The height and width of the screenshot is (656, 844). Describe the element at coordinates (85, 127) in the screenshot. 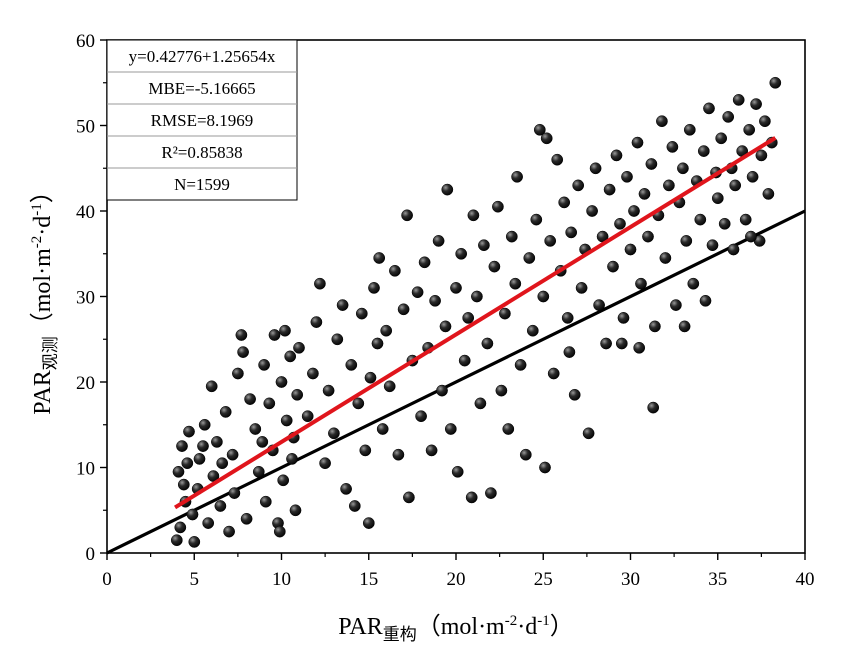

I see `y-tick-label: 50` at that location.